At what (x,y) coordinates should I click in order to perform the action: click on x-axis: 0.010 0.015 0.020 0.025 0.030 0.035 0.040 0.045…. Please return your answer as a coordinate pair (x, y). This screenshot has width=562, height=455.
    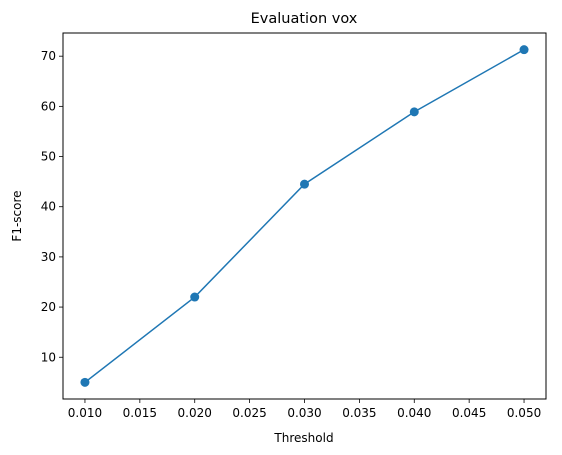
    Looking at the image, I should click on (304, 409).